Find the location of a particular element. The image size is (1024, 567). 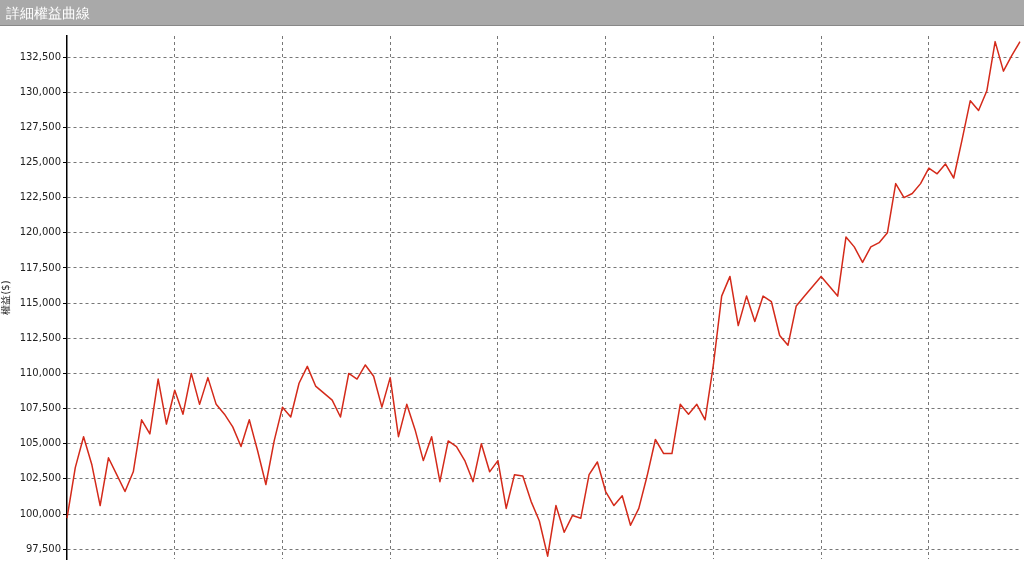

y-axis-title: 權益($) is located at coordinates (5, 297).